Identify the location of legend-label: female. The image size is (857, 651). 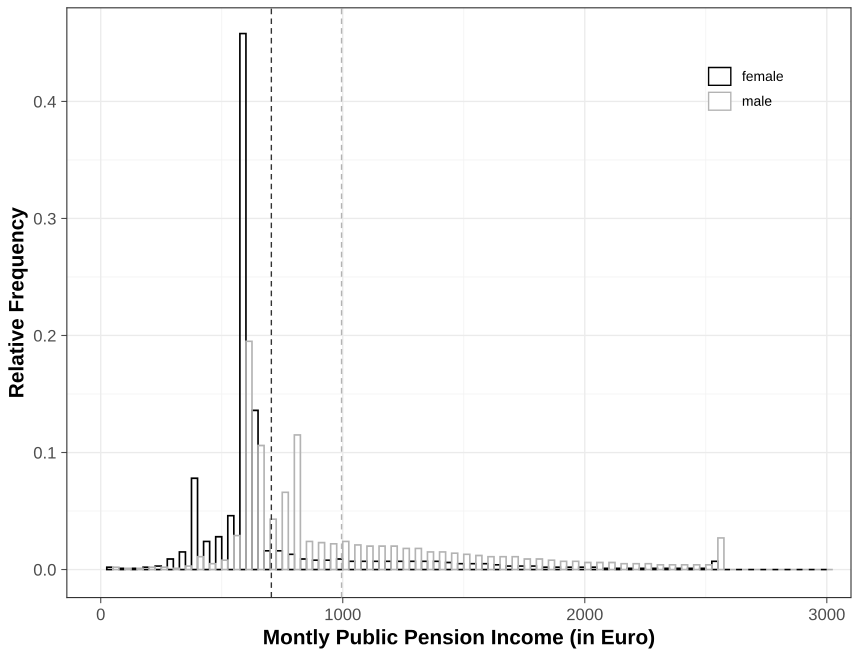
(762, 76).